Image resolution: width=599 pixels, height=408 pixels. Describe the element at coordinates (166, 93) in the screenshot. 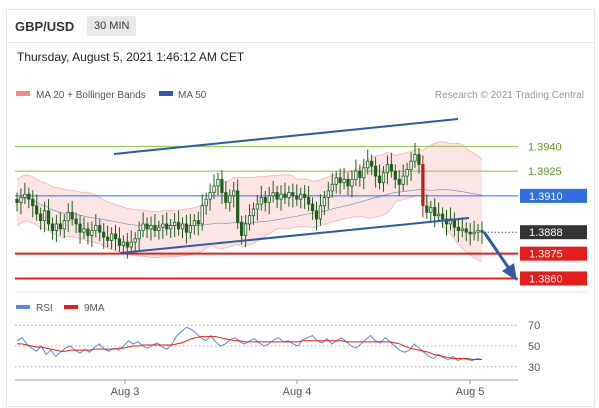

I see `ma50-legend-swatch` at that location.